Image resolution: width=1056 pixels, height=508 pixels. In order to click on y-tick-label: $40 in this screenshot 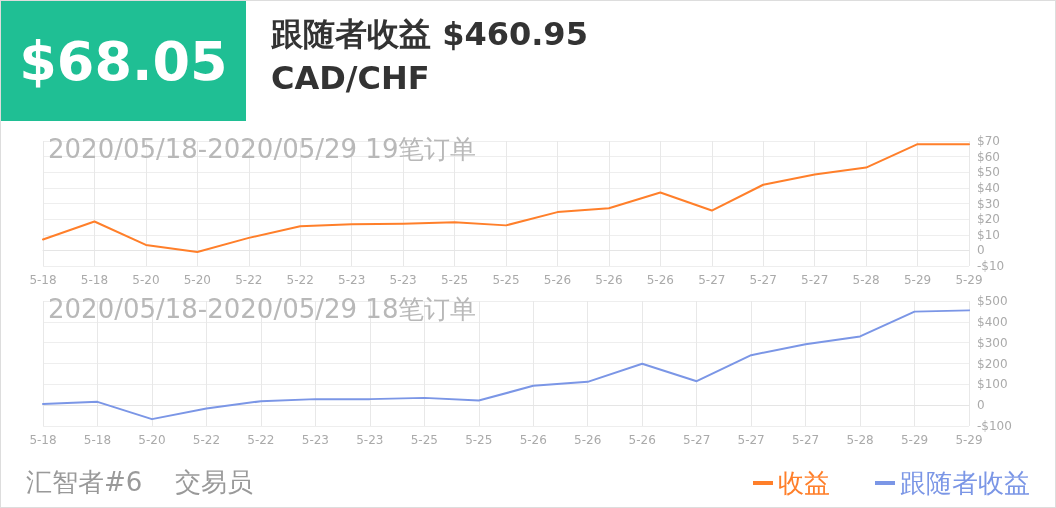, I will do `click(988, 187)`.